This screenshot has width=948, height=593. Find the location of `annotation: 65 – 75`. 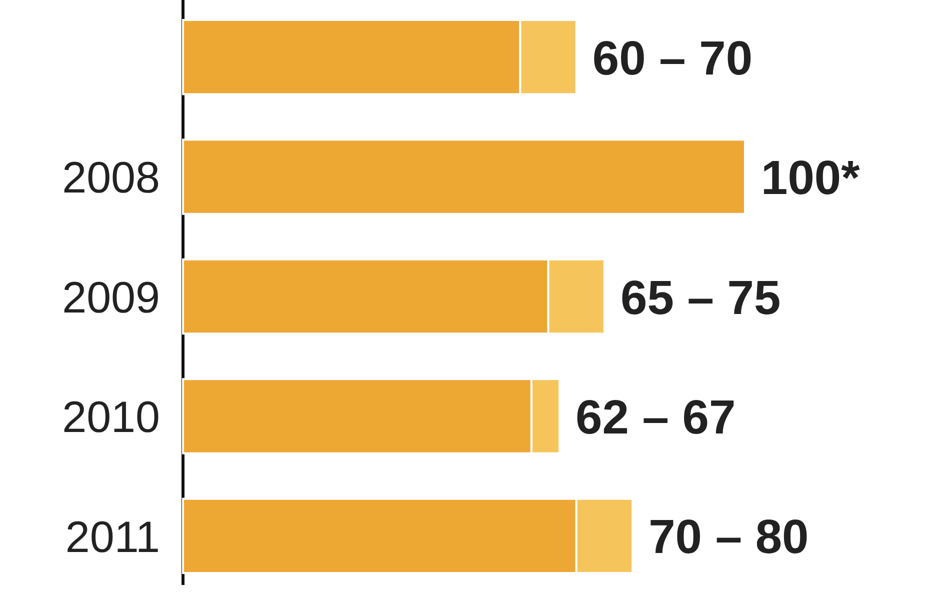

annotation: 65 – 75 is located at coordinates (700, 298).